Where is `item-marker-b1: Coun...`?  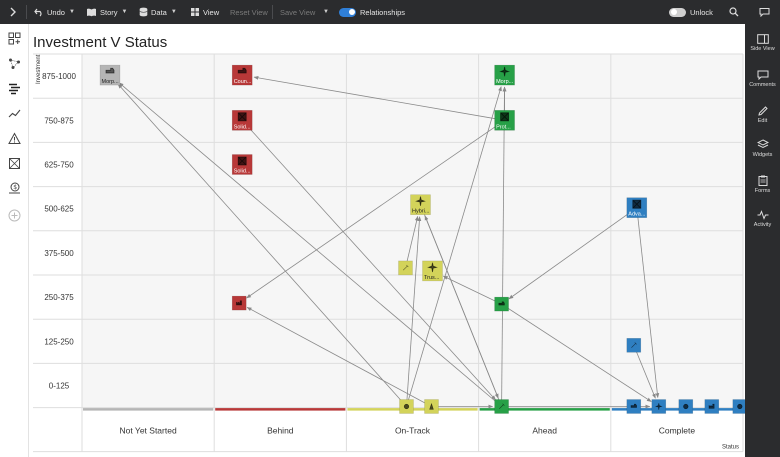
item-marker-b1: Coun... is located at coordinates (242, 75).